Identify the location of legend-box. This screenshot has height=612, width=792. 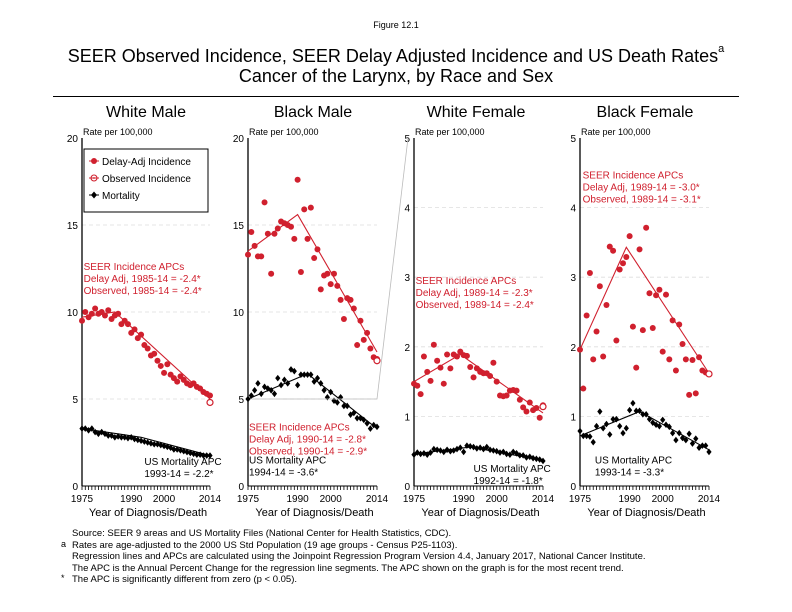
(146, 180).